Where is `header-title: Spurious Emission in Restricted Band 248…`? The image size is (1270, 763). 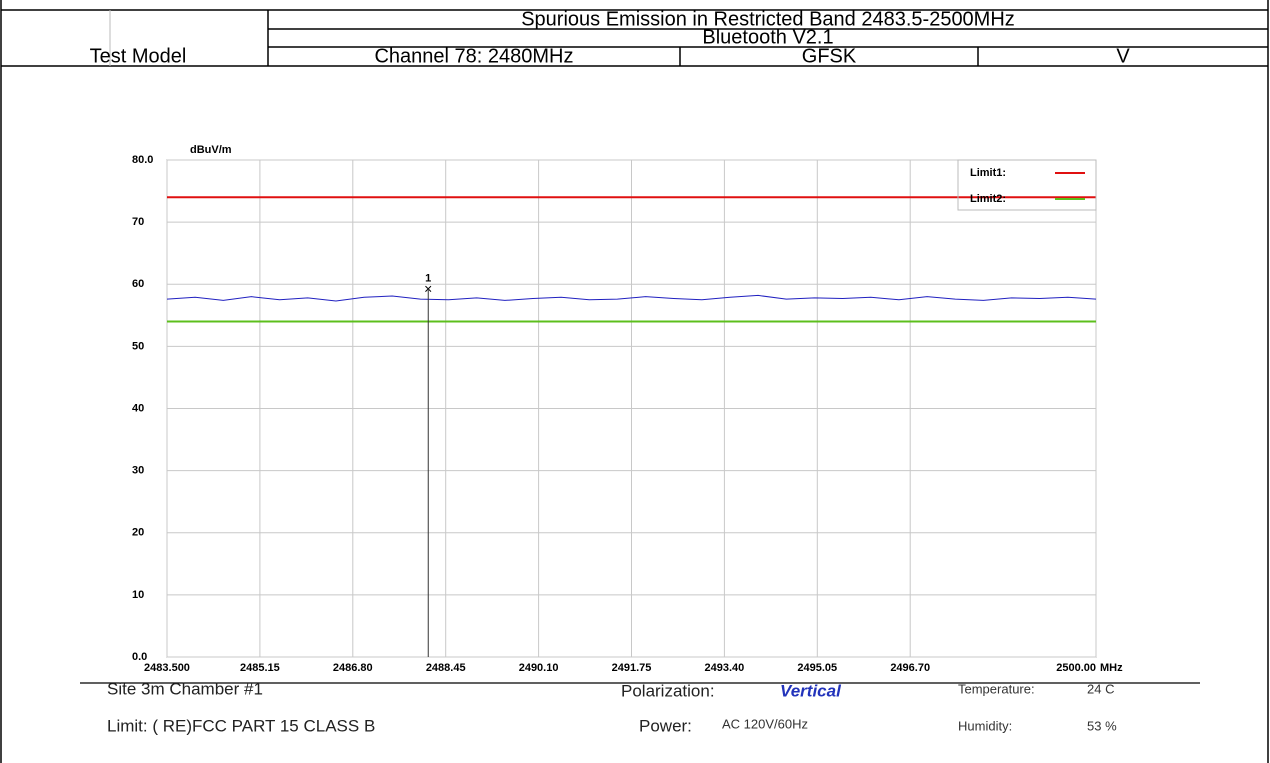
header-title: Spurious Emission in Restricted Band 248… is located at coordinates (768, 19).